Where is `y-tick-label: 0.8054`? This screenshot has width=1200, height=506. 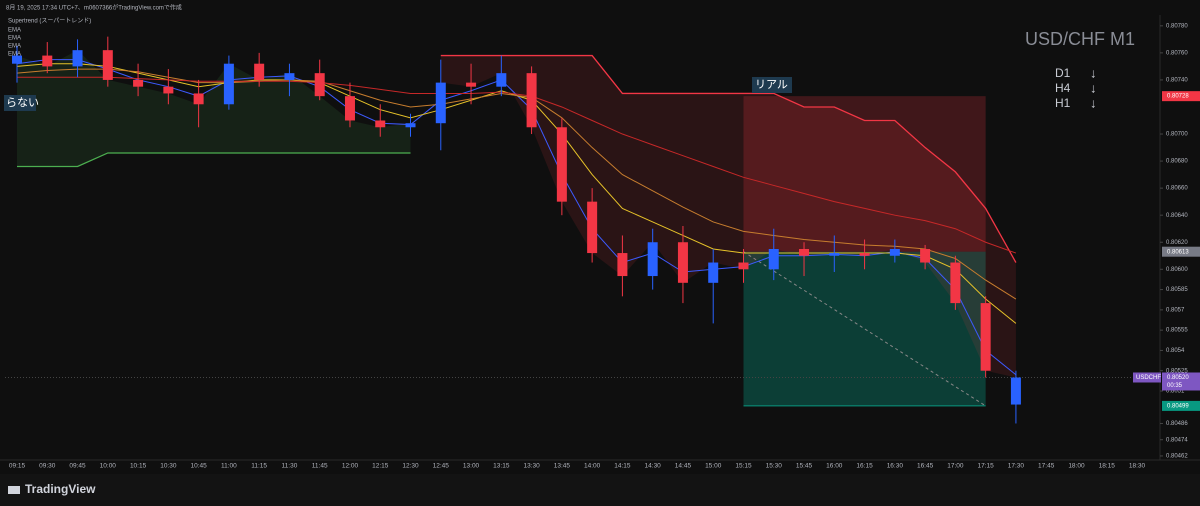 y-tick-label: 0.8054 is located at coordinates (1175, 351).